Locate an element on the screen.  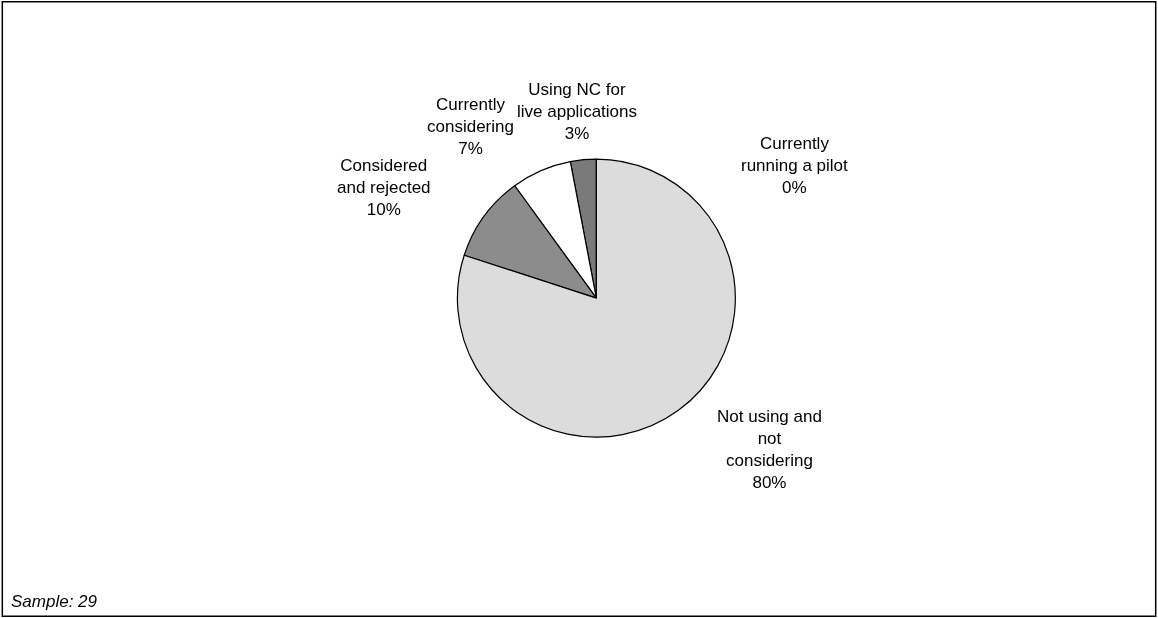
data-label: 7% is located at coordinates (470, 149).